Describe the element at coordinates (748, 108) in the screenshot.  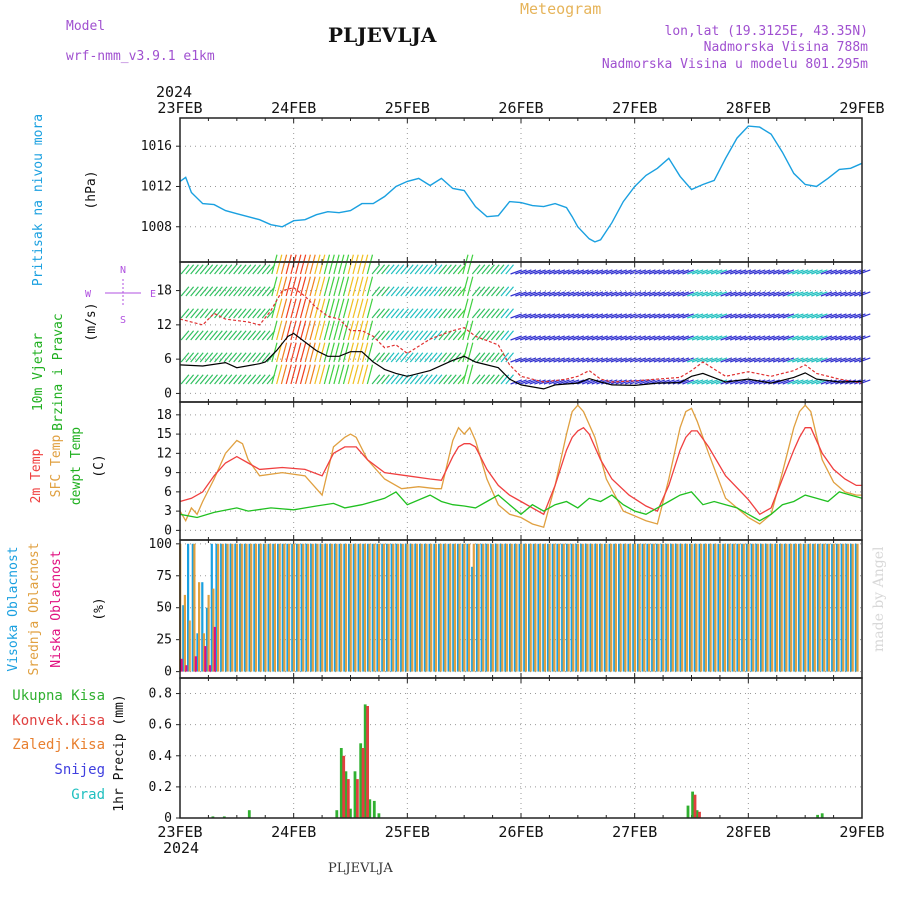
I see `top-date-label: 28FEB` at that location.